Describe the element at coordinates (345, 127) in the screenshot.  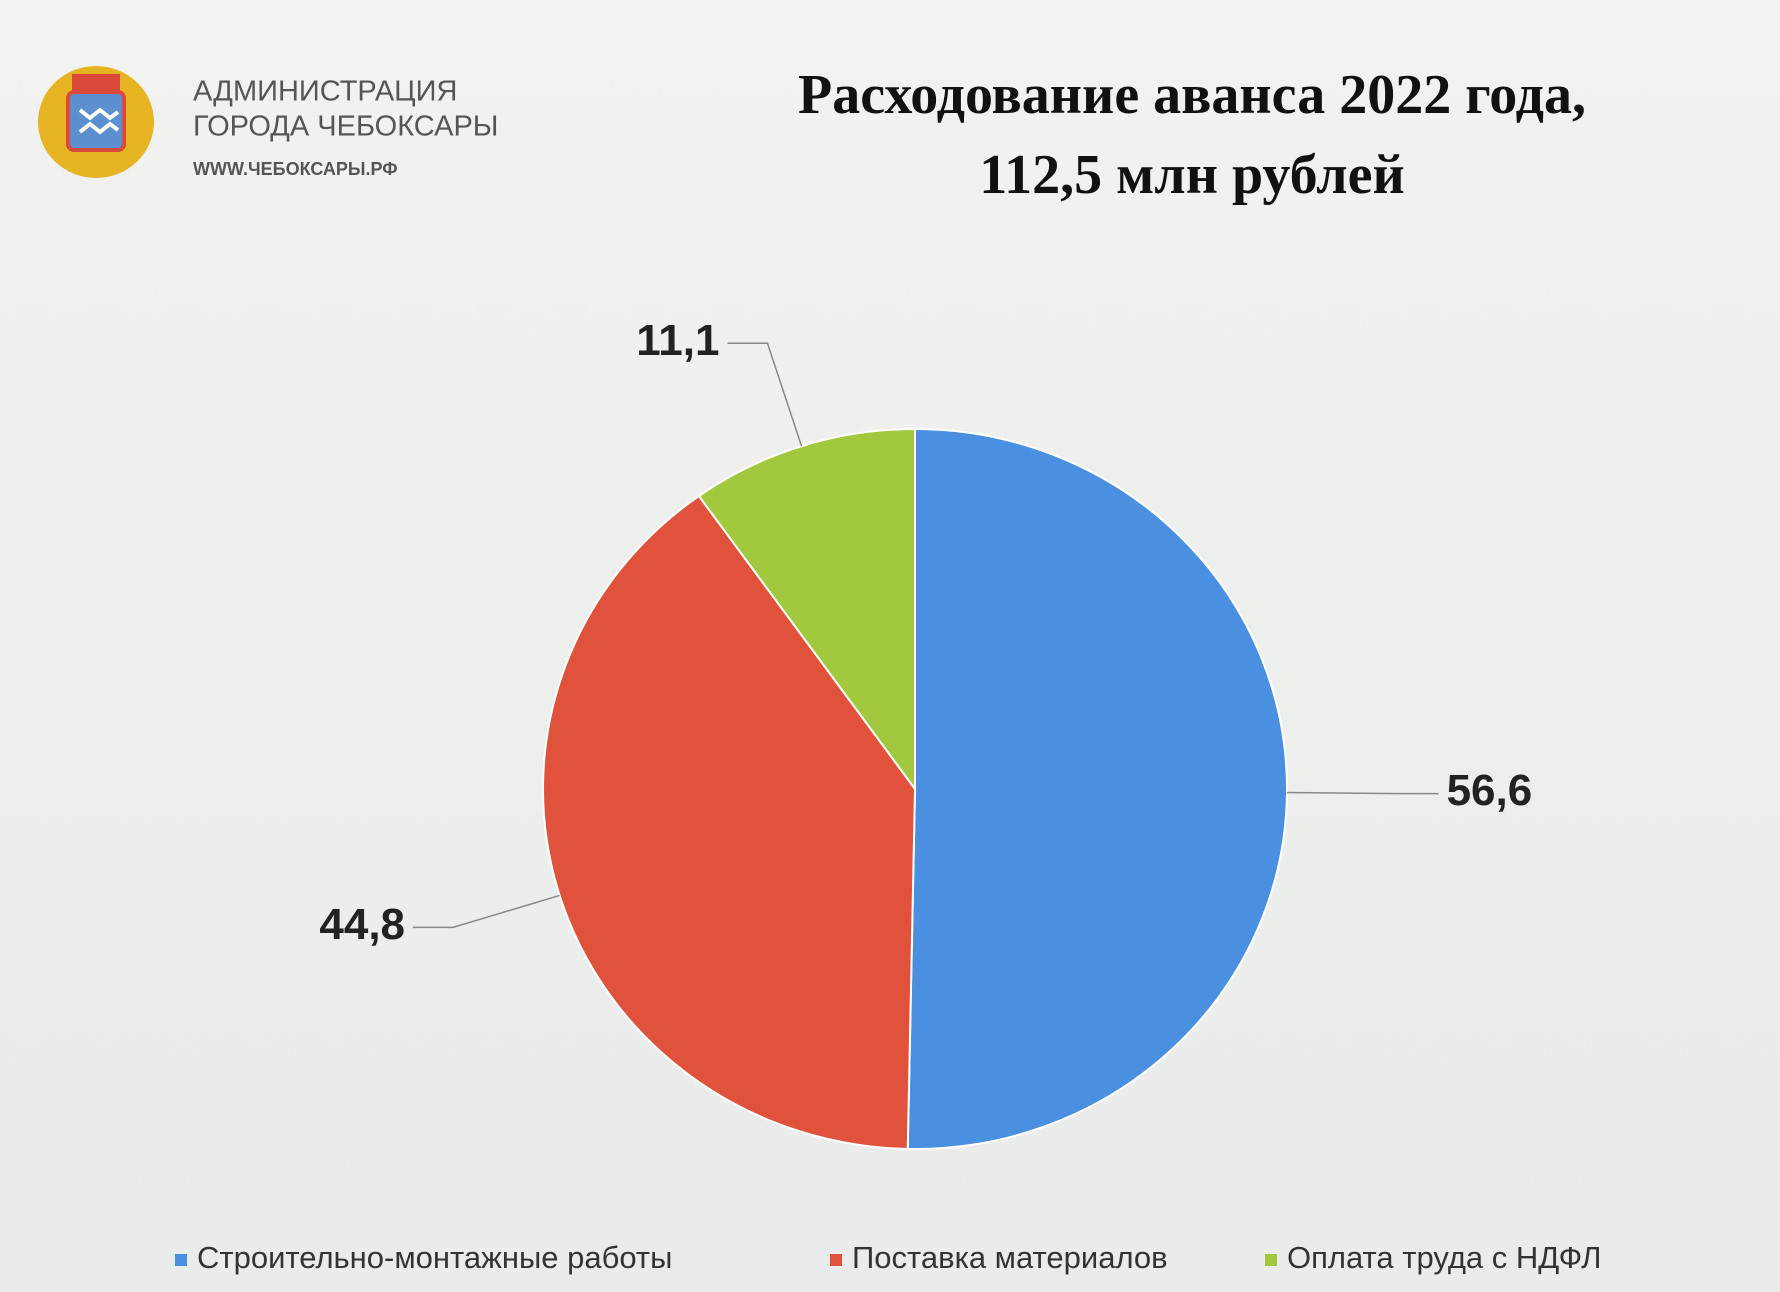
I see `org-name: ГОРОДА ЧЕБОКСАРЫ` at that location.